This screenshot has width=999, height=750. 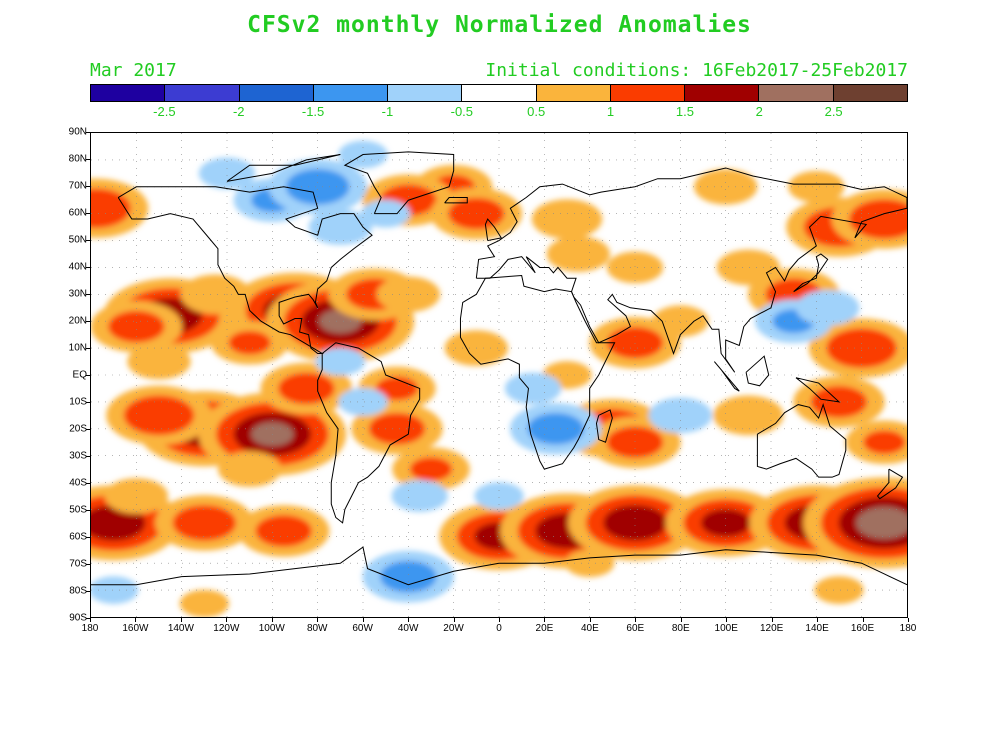 I want to click on lon-label: 80W, so click(x=317, y=628).